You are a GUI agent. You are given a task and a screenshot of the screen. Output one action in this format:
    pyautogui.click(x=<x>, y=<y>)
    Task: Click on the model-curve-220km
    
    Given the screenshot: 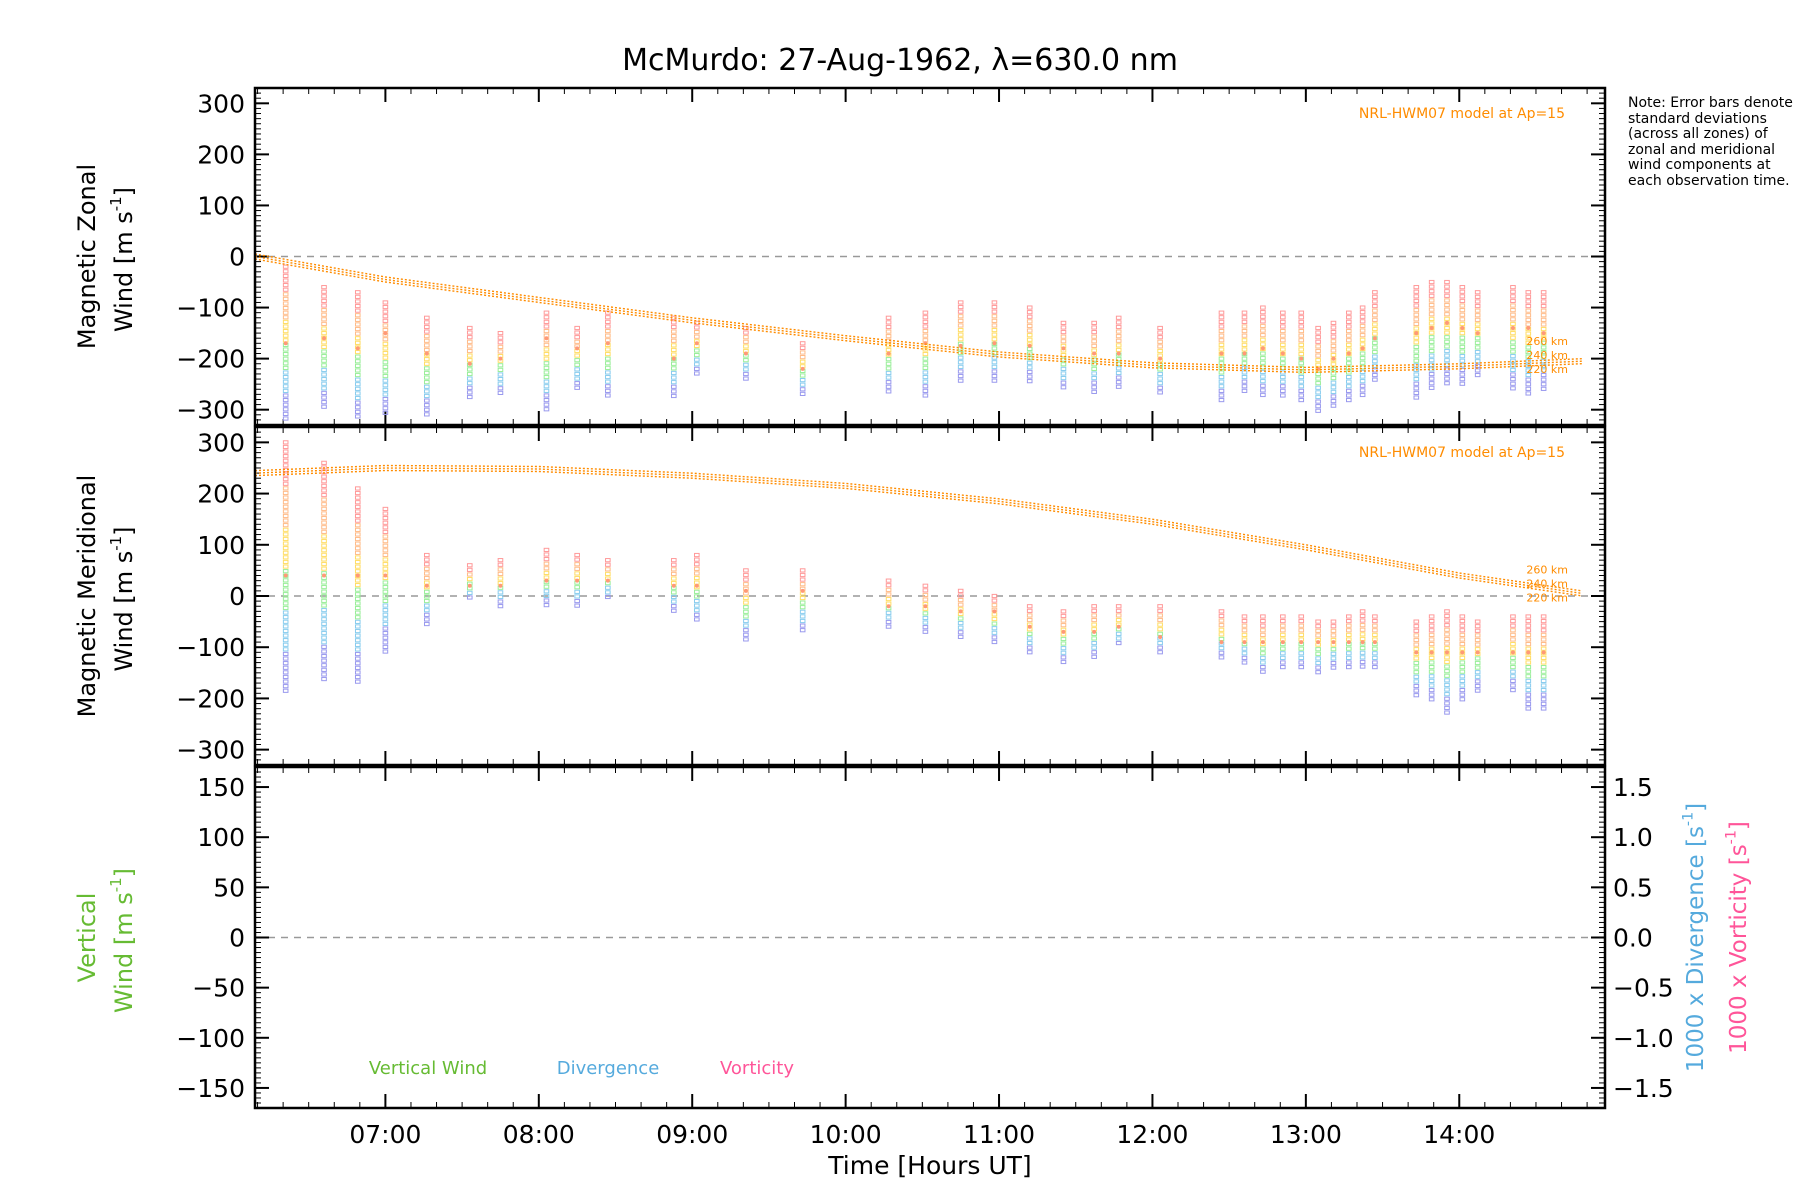 What is the action you would take?
    pyautogui.click(x=918, y=533)
    